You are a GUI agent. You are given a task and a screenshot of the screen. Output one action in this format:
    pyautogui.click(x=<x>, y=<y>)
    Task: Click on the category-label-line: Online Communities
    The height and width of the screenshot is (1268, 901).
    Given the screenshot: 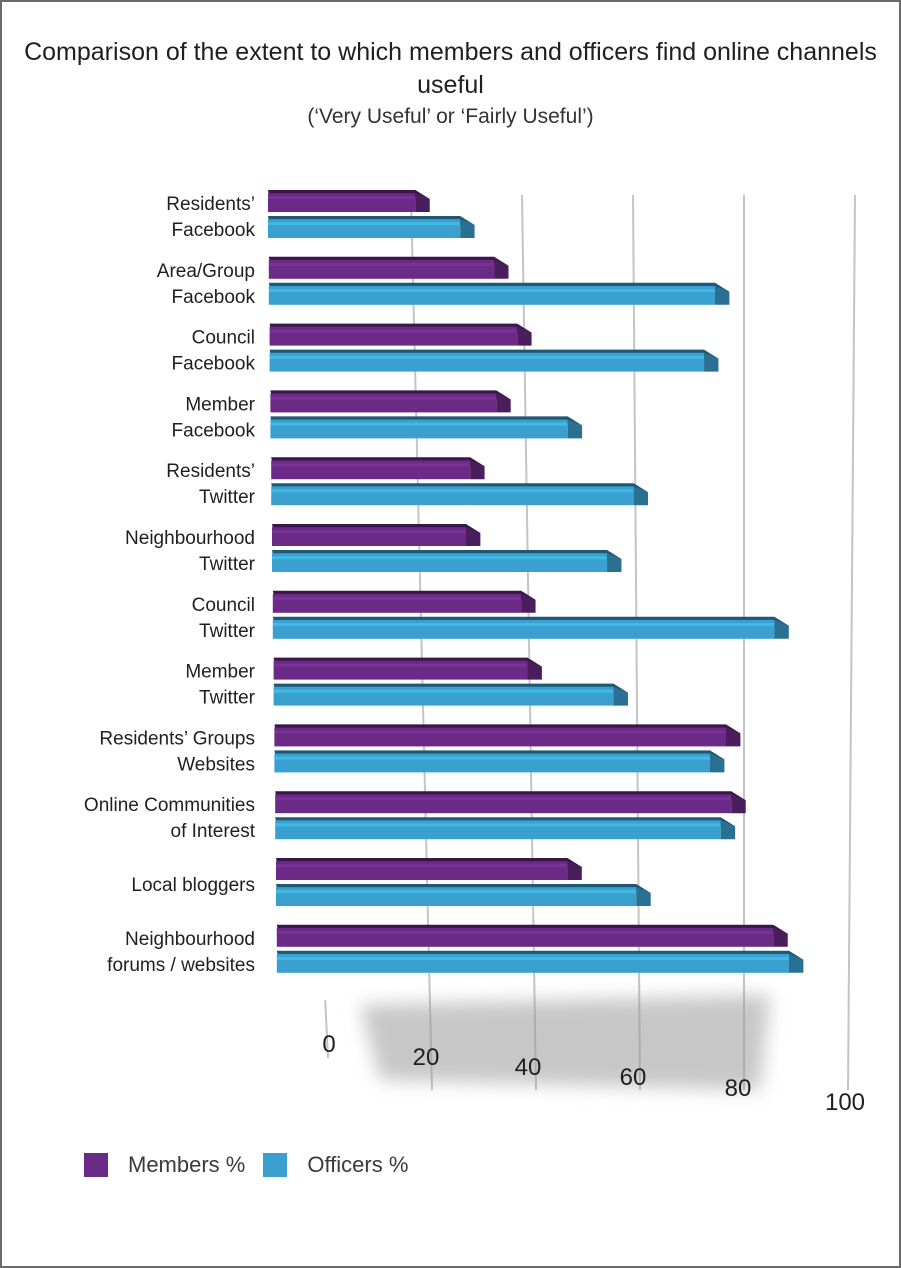 What is the action you would take?
    pyautogui.click(x=169, y=805)
    